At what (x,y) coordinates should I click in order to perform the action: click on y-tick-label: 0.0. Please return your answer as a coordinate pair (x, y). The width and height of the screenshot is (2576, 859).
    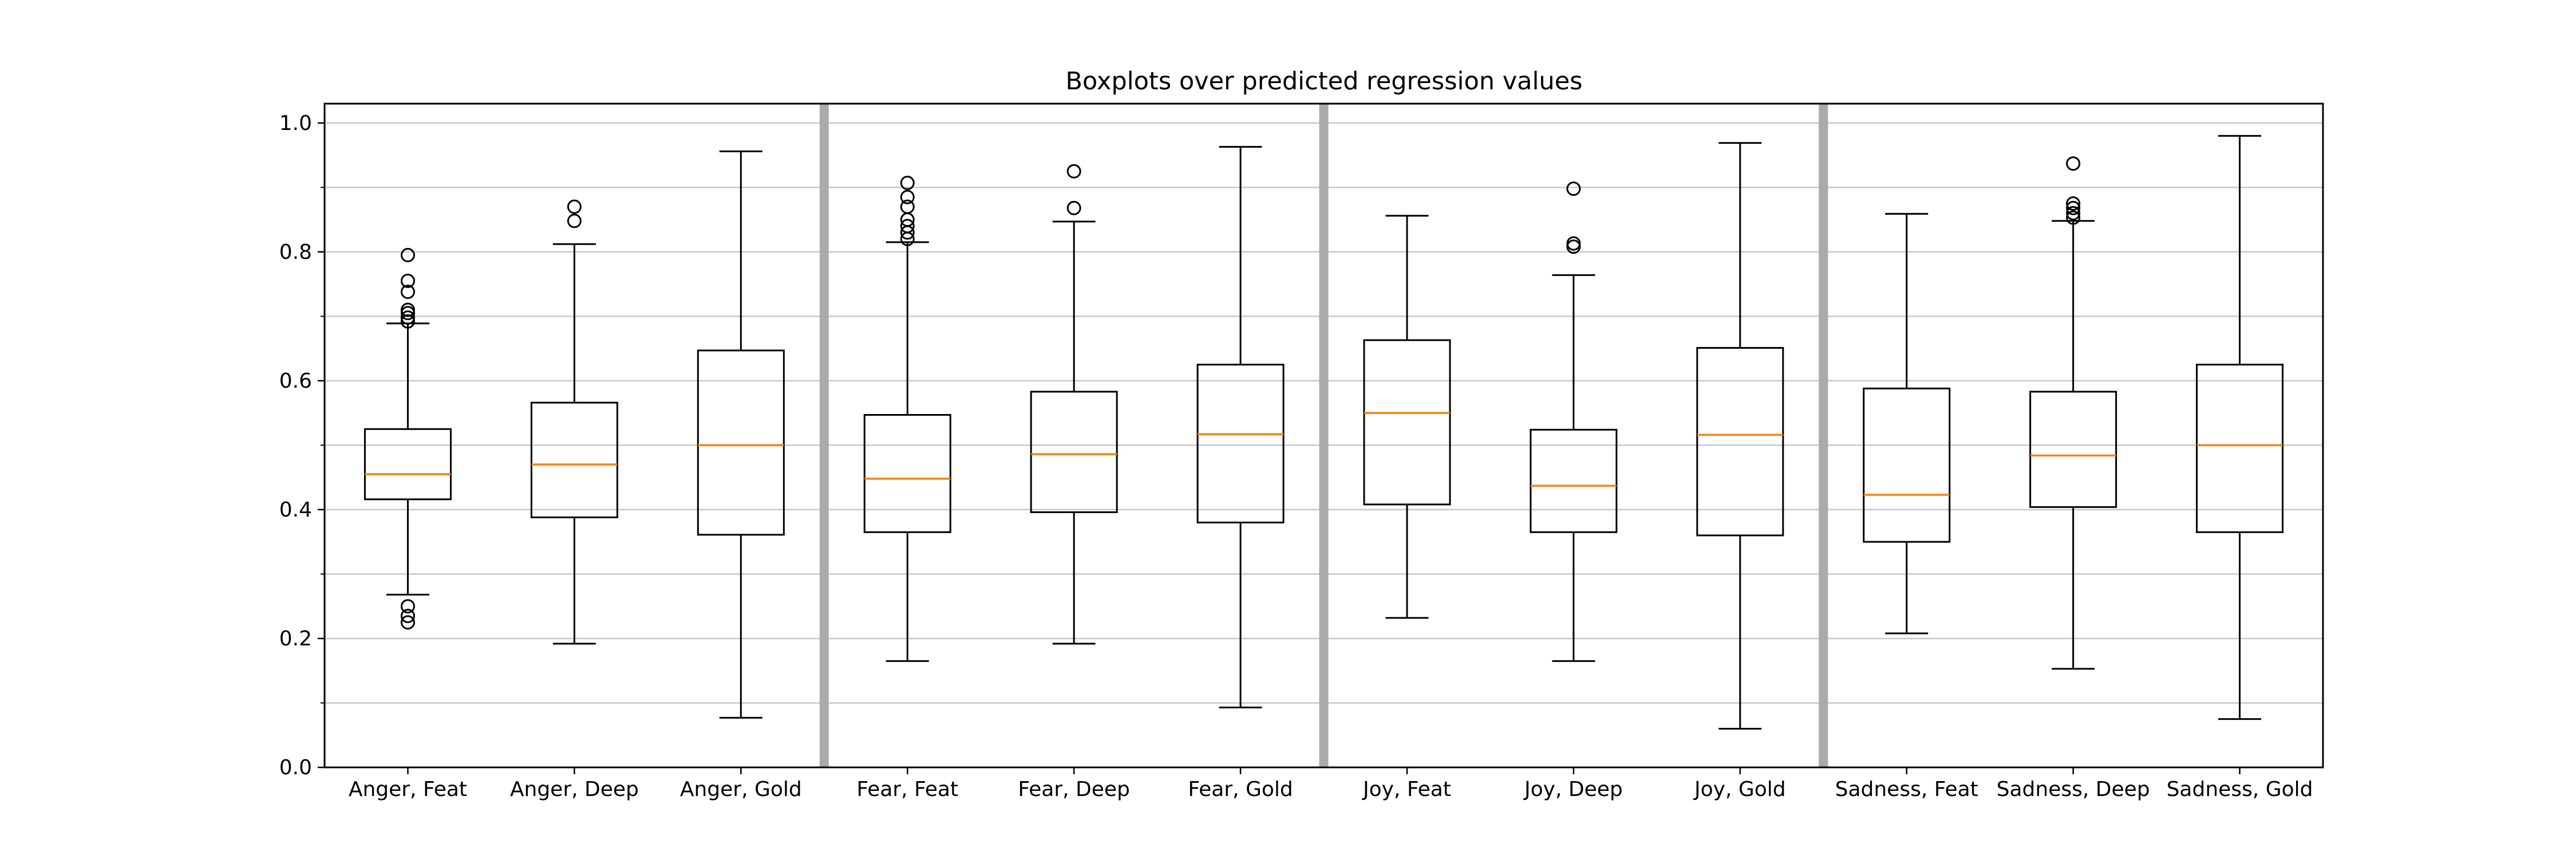
    Looking at the image, I should click on (295, 767).